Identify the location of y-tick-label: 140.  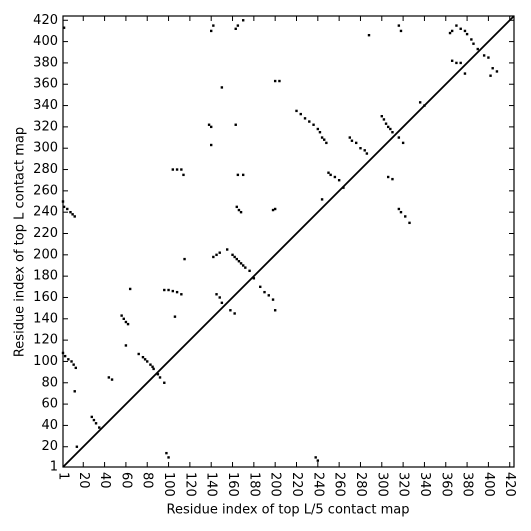
(45, 318).